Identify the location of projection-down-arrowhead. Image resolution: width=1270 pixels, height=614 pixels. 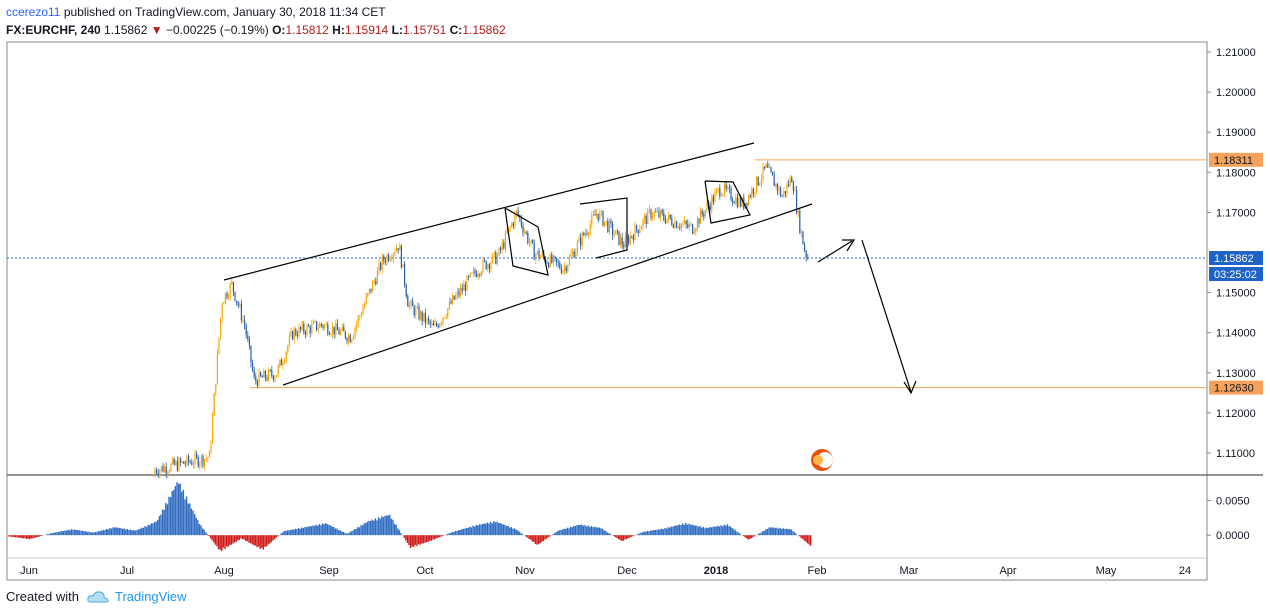
(910, 387).